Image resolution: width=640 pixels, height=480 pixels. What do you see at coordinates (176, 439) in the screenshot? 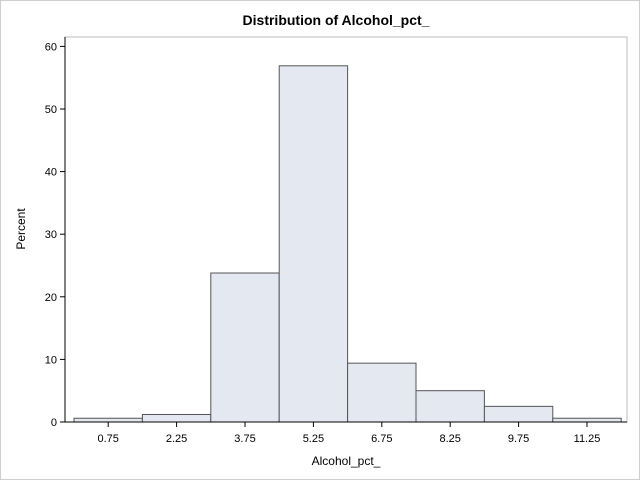
I see `x-tick-label: 2.25` at bounding box center [176, 439].